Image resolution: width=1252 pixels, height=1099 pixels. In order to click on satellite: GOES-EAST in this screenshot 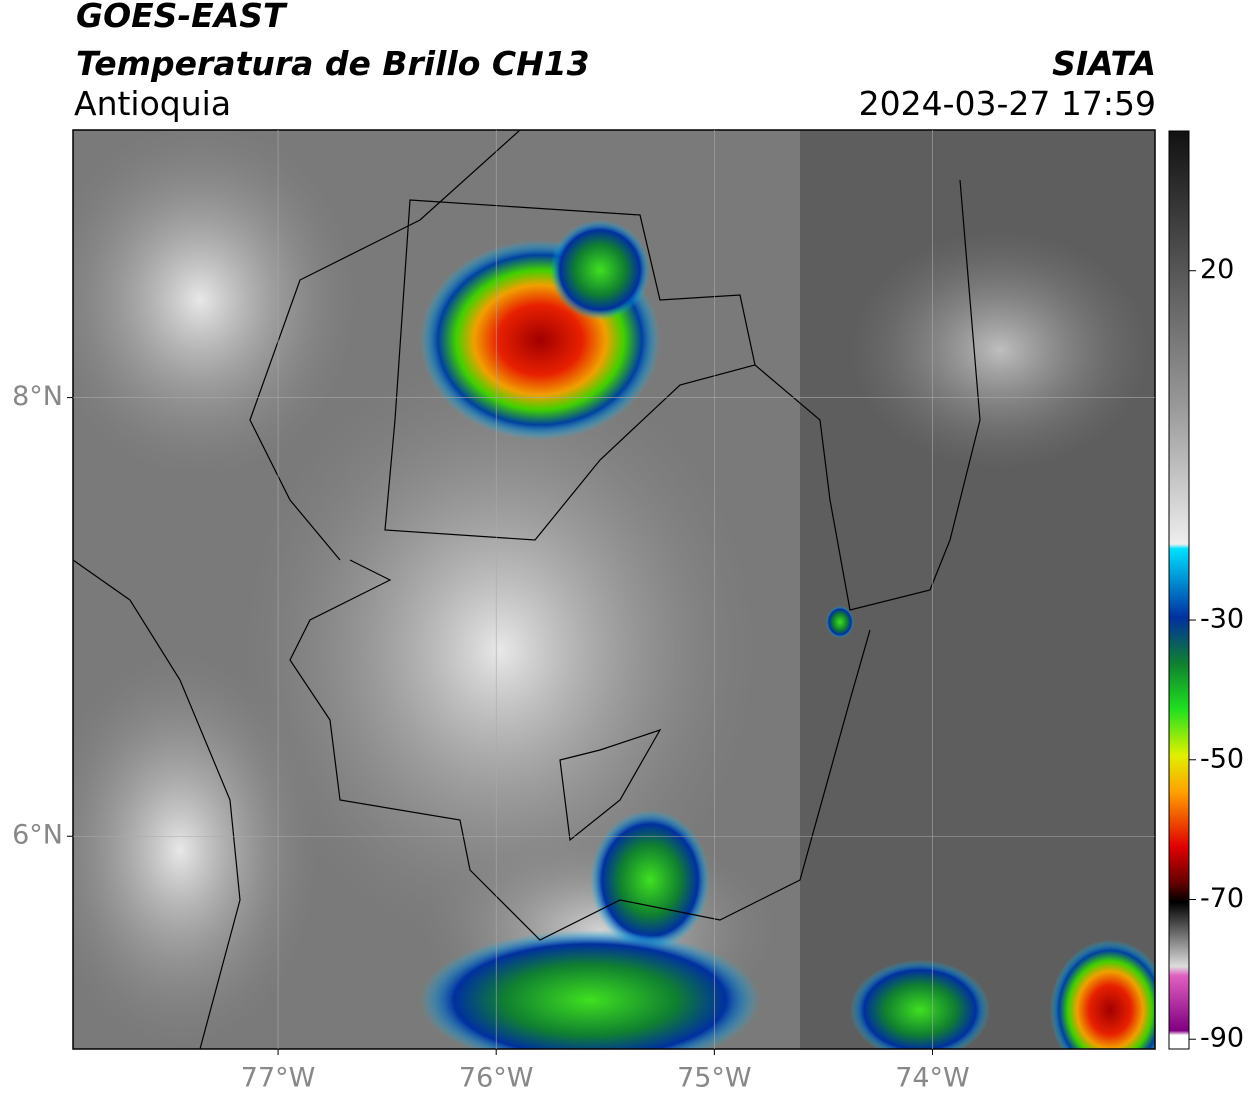, I will do `click(181, 17)`.